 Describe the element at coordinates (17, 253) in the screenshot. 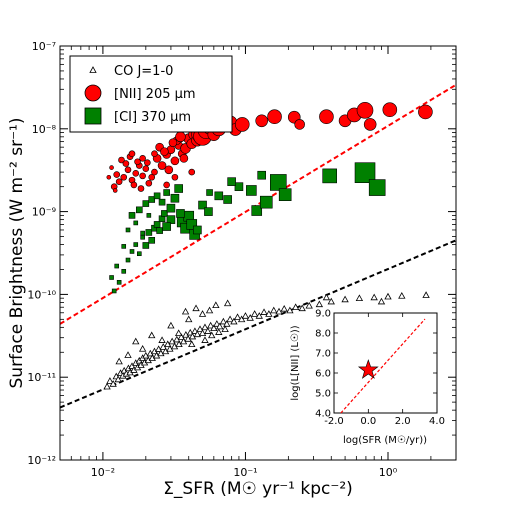

I see `y-axis-label: Surface Brightness (W m⁻² sr⁻¹)` at that location.